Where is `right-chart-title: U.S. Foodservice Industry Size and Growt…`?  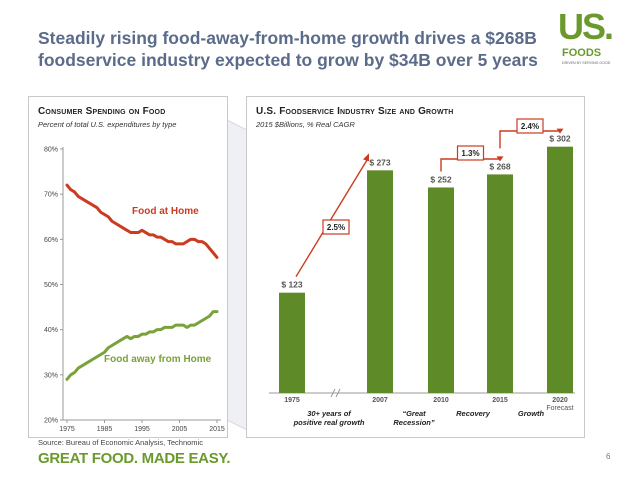
right-chart-title: U.S. Foodservice Industry Size and Growt… is located at coordinates (355, 111).